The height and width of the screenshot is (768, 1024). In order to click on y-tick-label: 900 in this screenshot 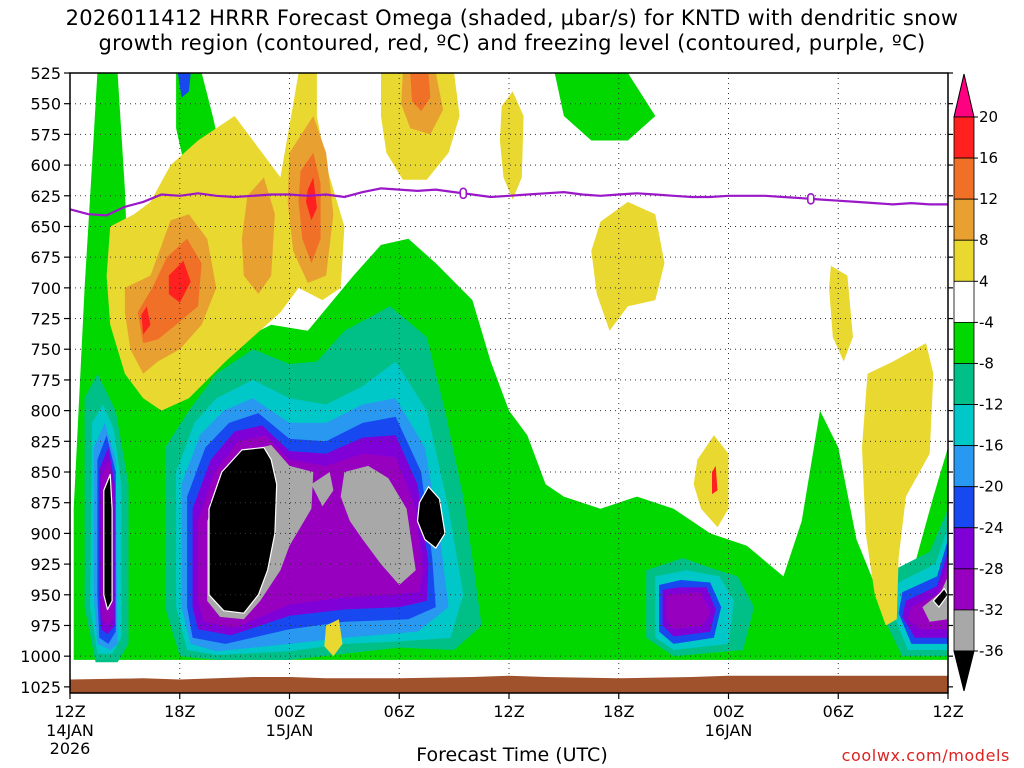, I will do `click(45, 533)`.